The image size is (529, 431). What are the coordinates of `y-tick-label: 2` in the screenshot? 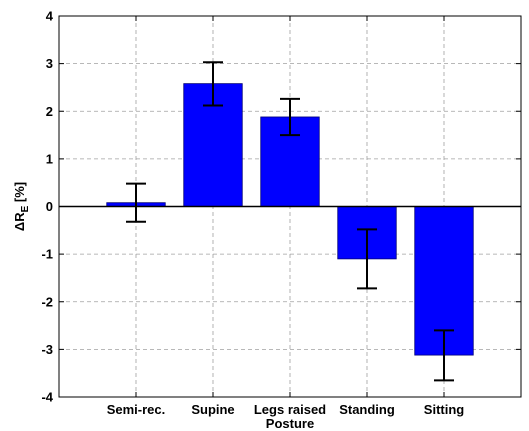 It's located at (49, 111).